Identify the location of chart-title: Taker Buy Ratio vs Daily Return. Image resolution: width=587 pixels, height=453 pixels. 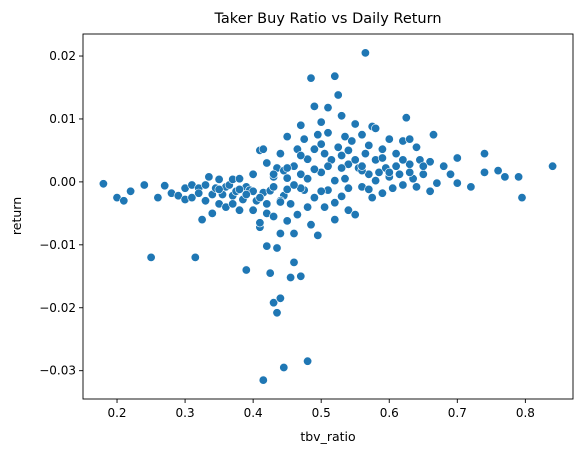
(327, 19).